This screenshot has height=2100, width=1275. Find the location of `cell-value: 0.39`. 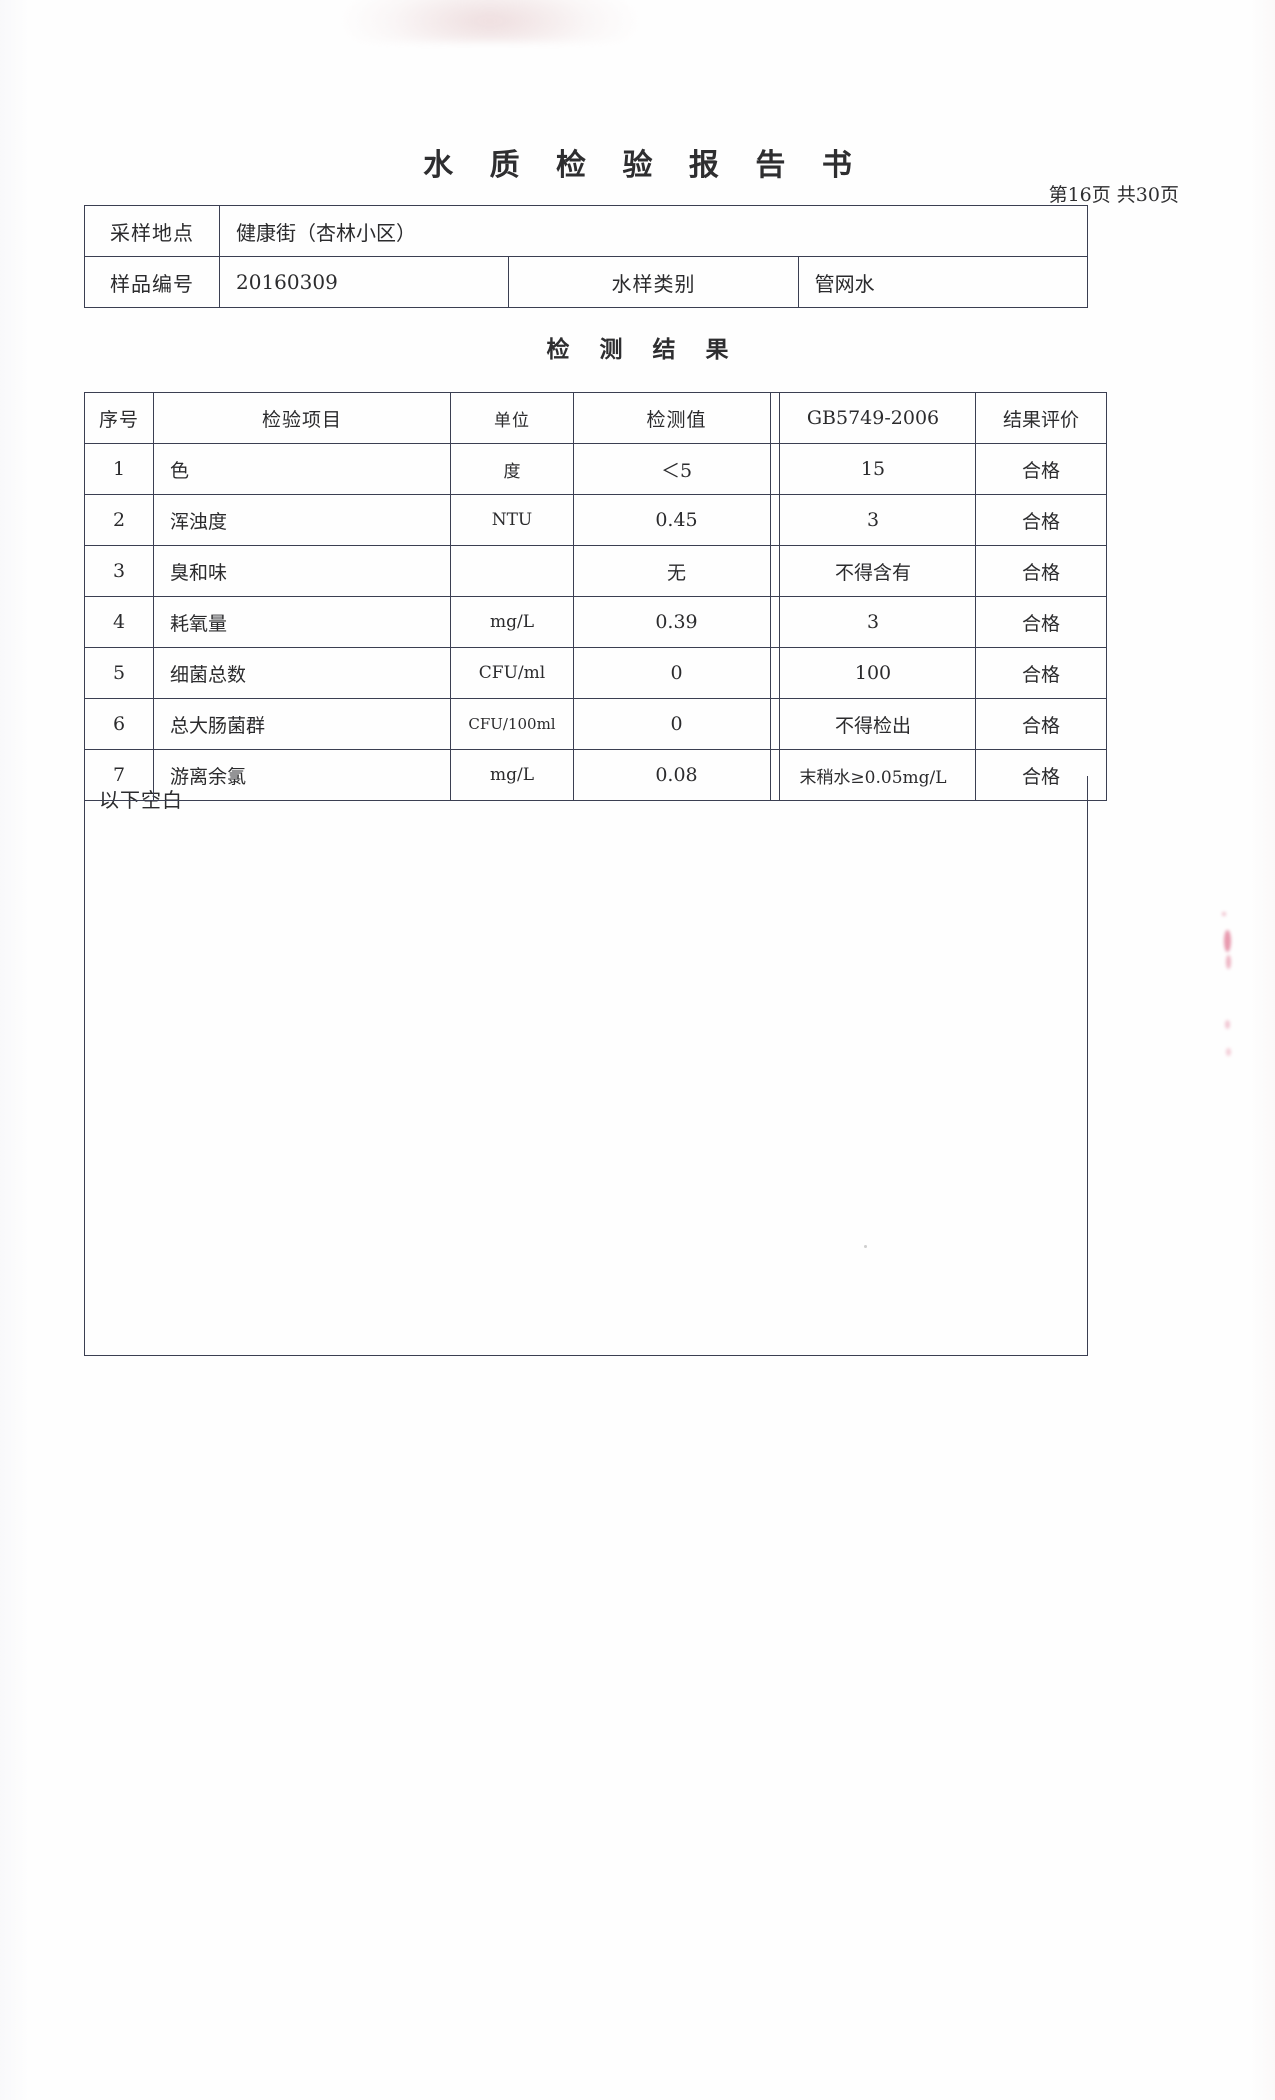

cell-value: 0.39 is located at coordinates (676, 622).